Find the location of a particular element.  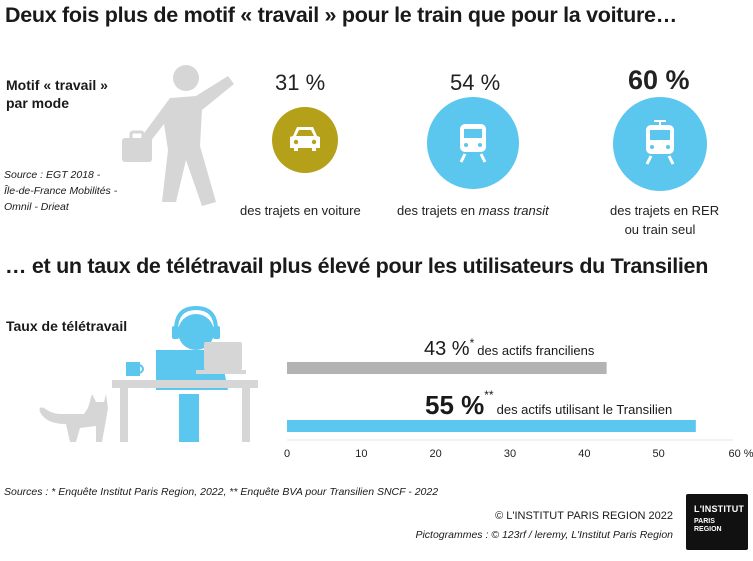

bar-label-transilien: 55 %**des actifs utilisant le Transilien is located at coordinates (549, 404).